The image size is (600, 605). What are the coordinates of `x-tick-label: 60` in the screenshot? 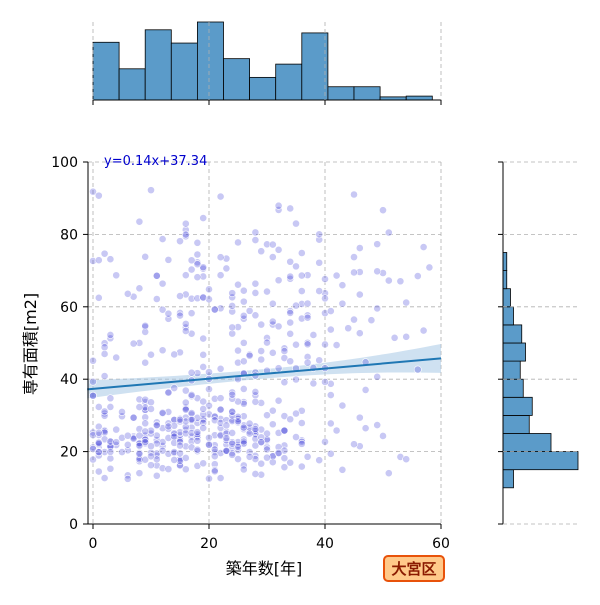 It's located at (441, 544).